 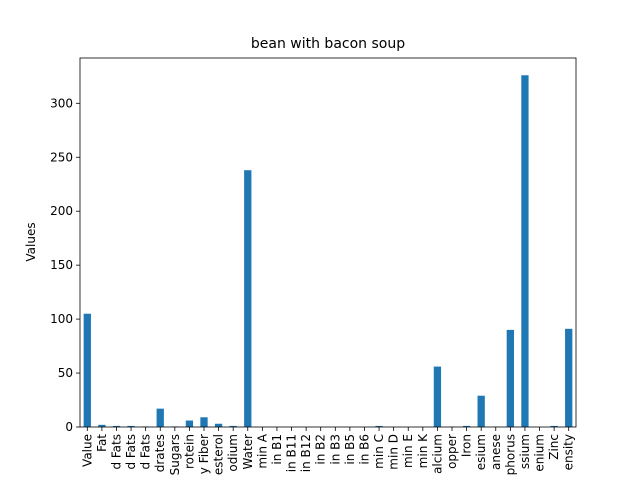 What do you see at coordinates (233, 453) in the screenshot?
I see `x-tick-label: odium` at bounding box center [233, 453].